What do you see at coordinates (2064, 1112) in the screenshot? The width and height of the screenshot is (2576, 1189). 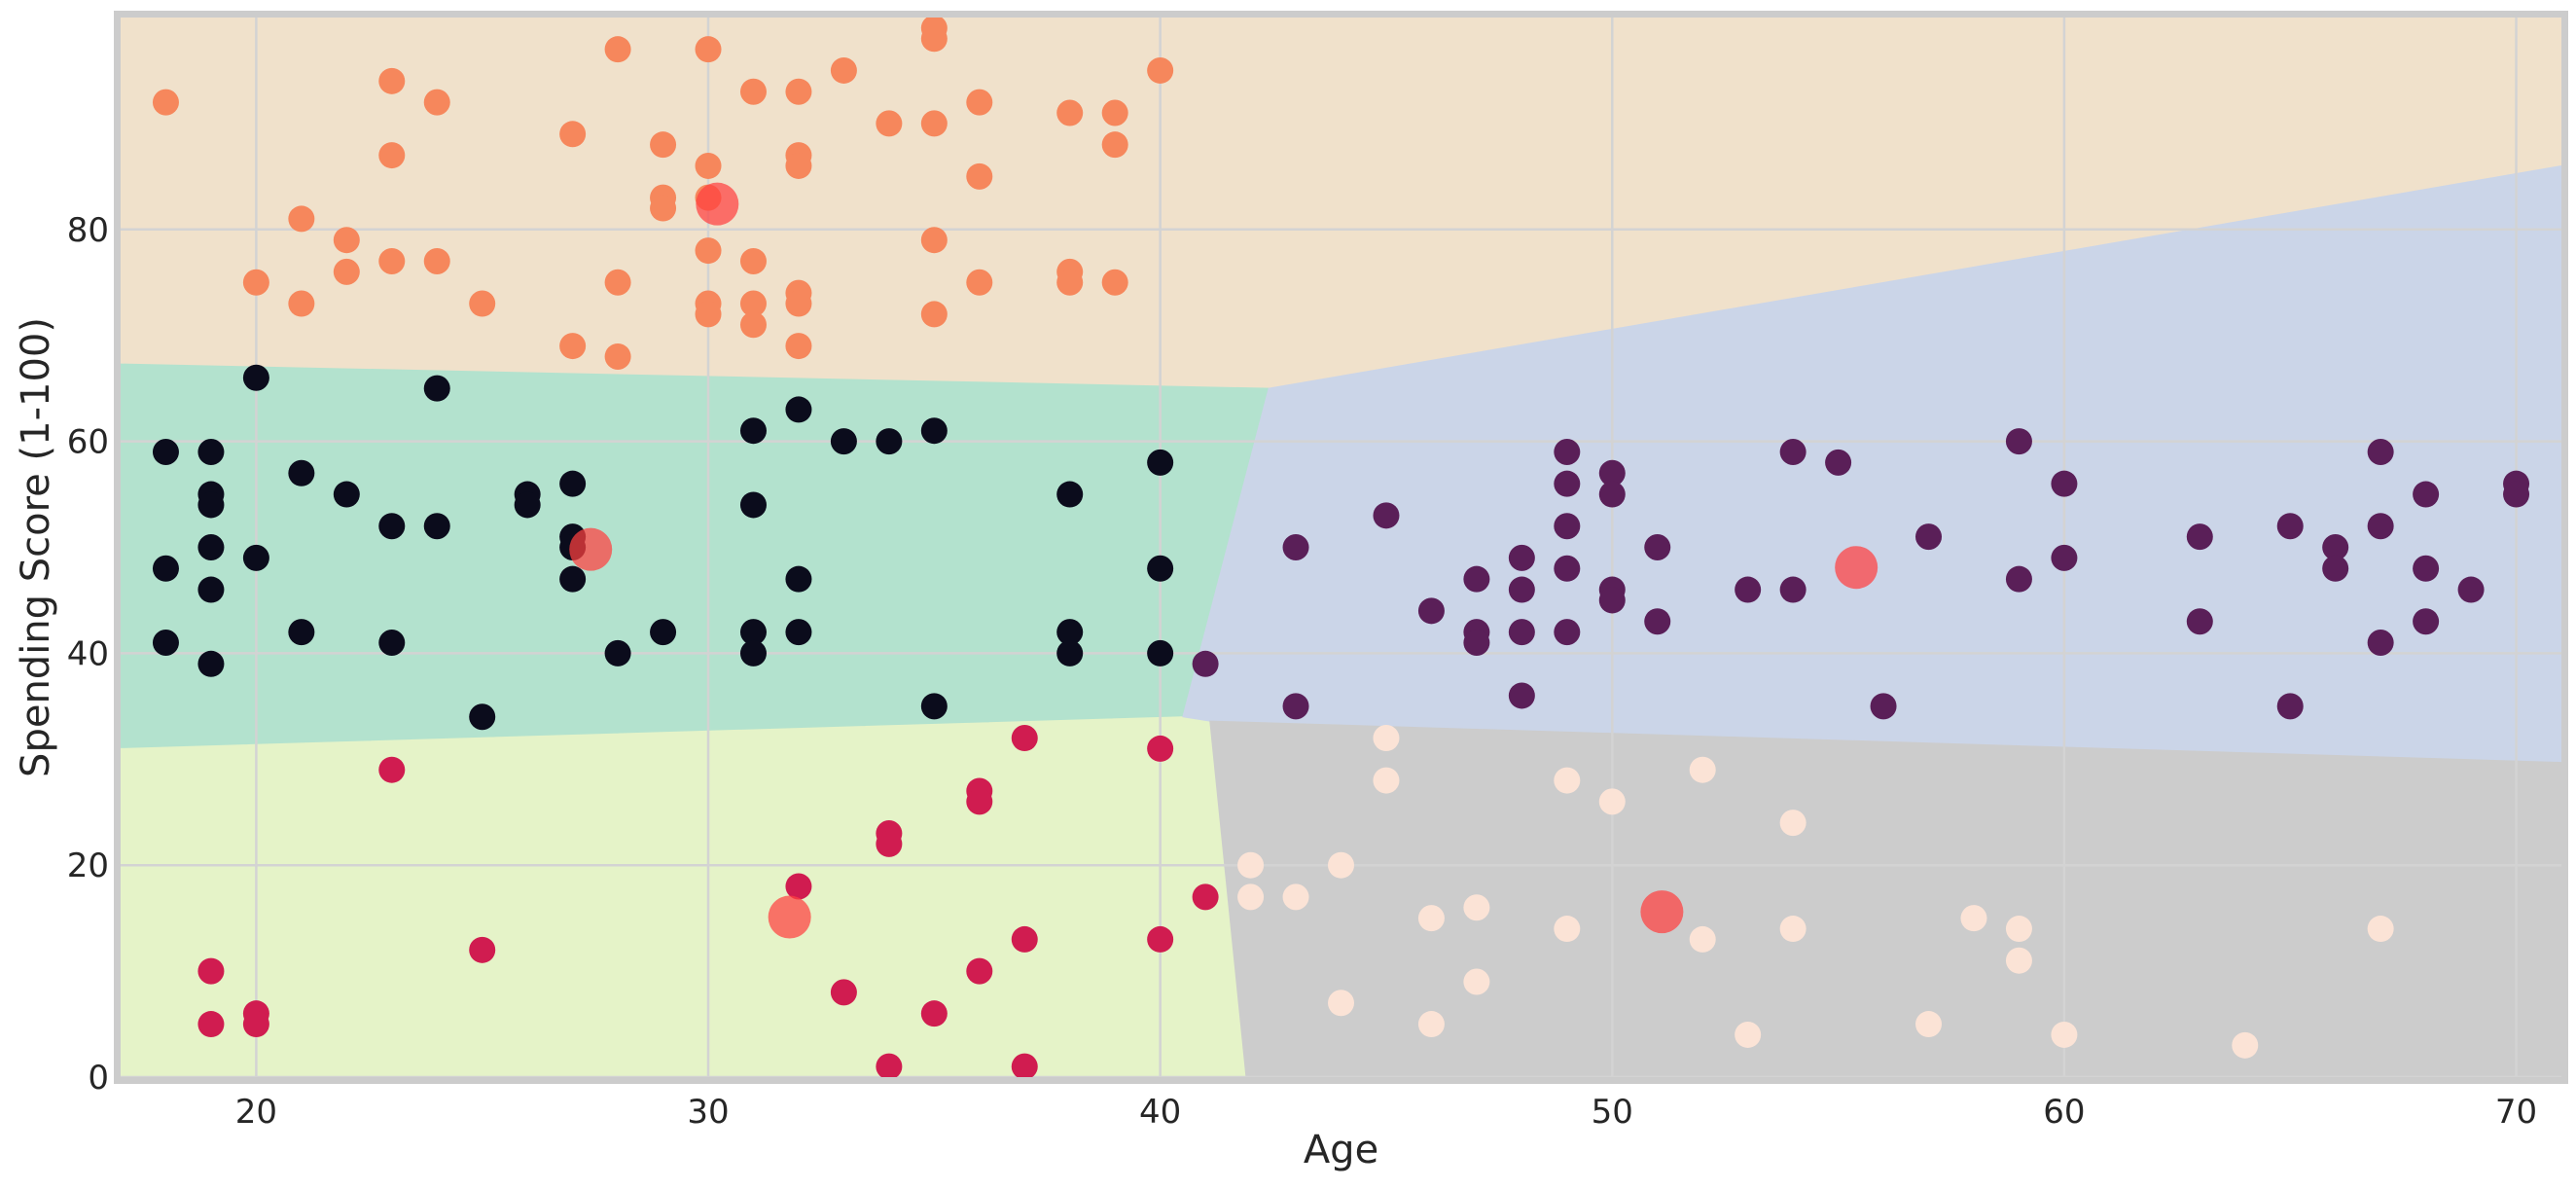 I see `x-tick-label: 60` at bounding box center [2064, 1112].